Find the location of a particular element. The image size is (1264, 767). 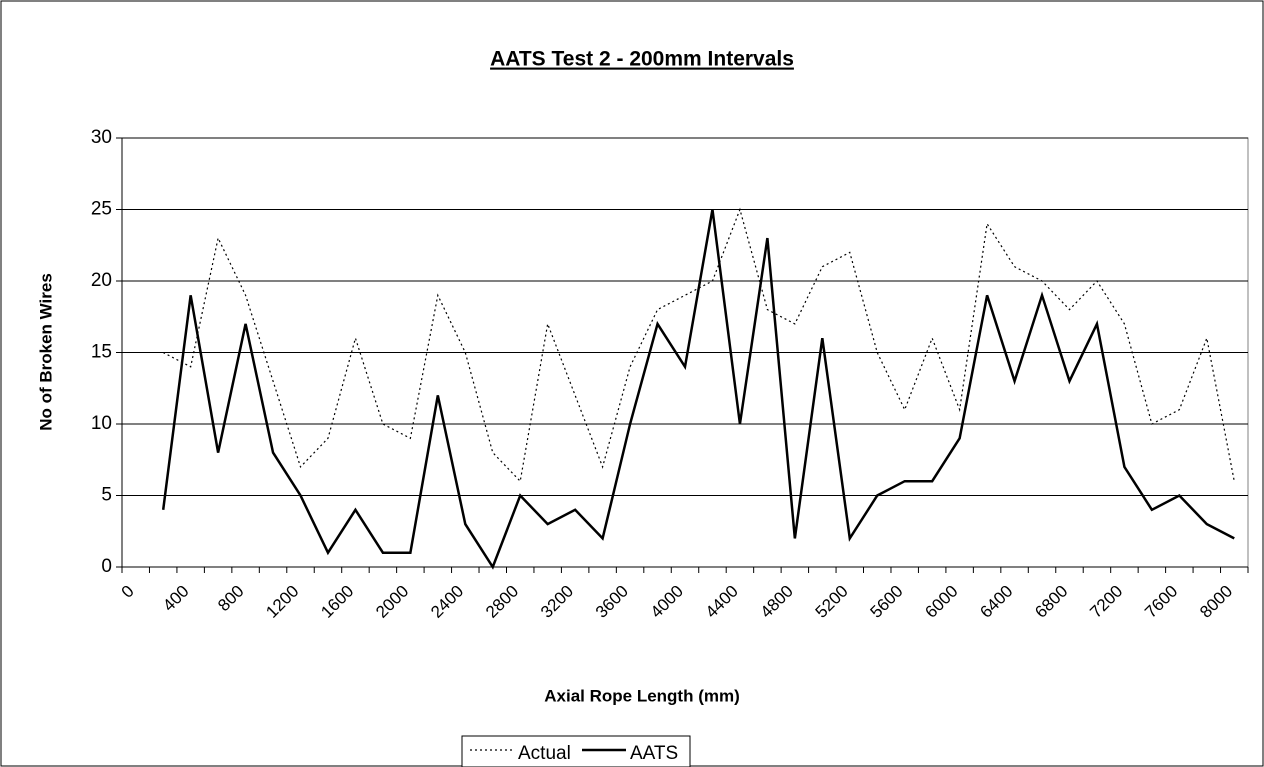

y-tick-label: 5 is located at coordinates (106, 495).